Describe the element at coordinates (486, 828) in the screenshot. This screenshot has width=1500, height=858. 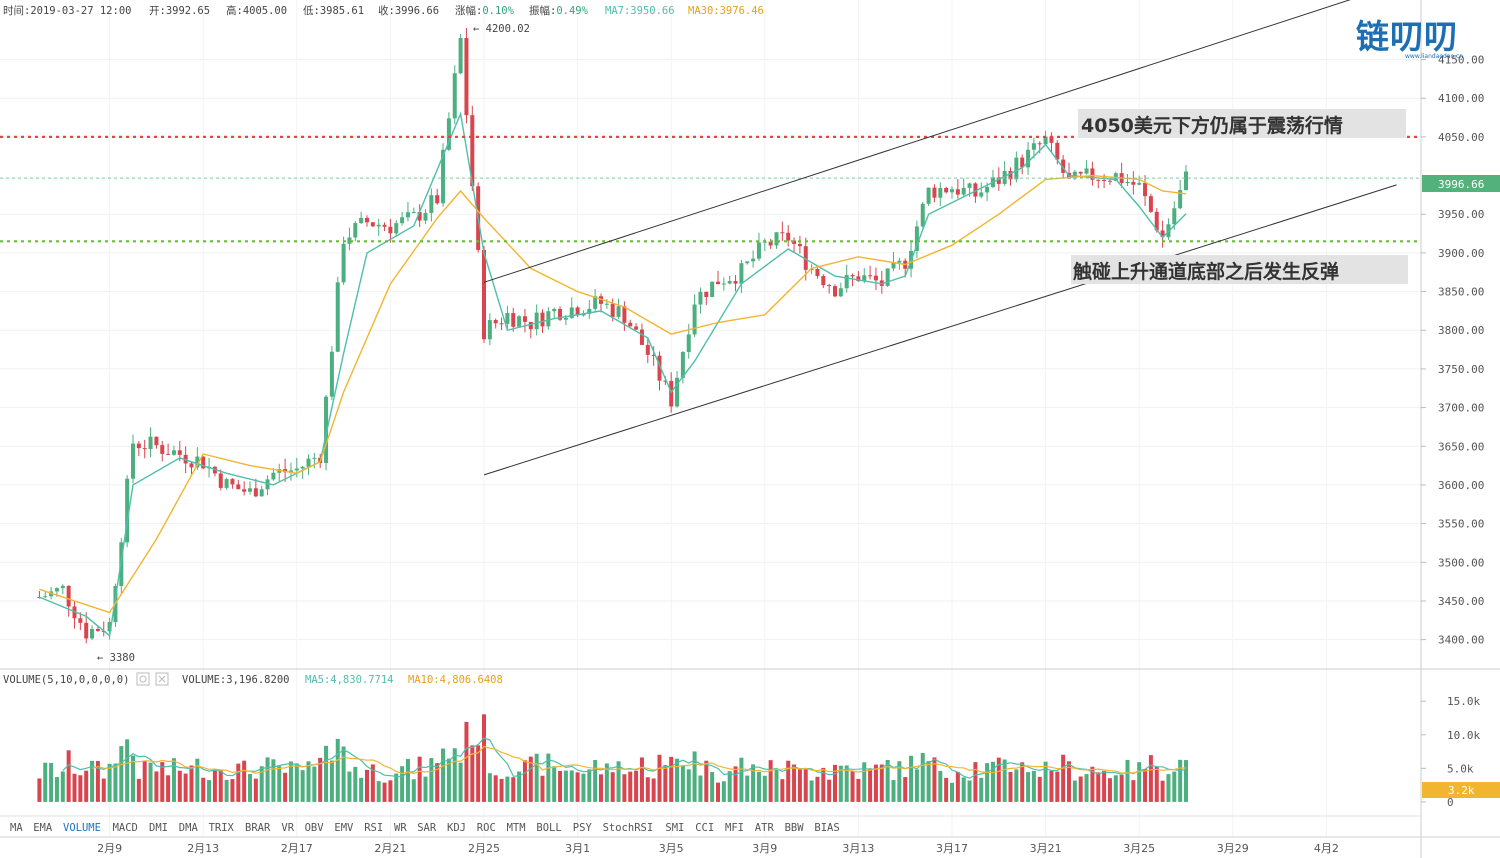
I see `indicator-tab-roc: ROC` at that location.